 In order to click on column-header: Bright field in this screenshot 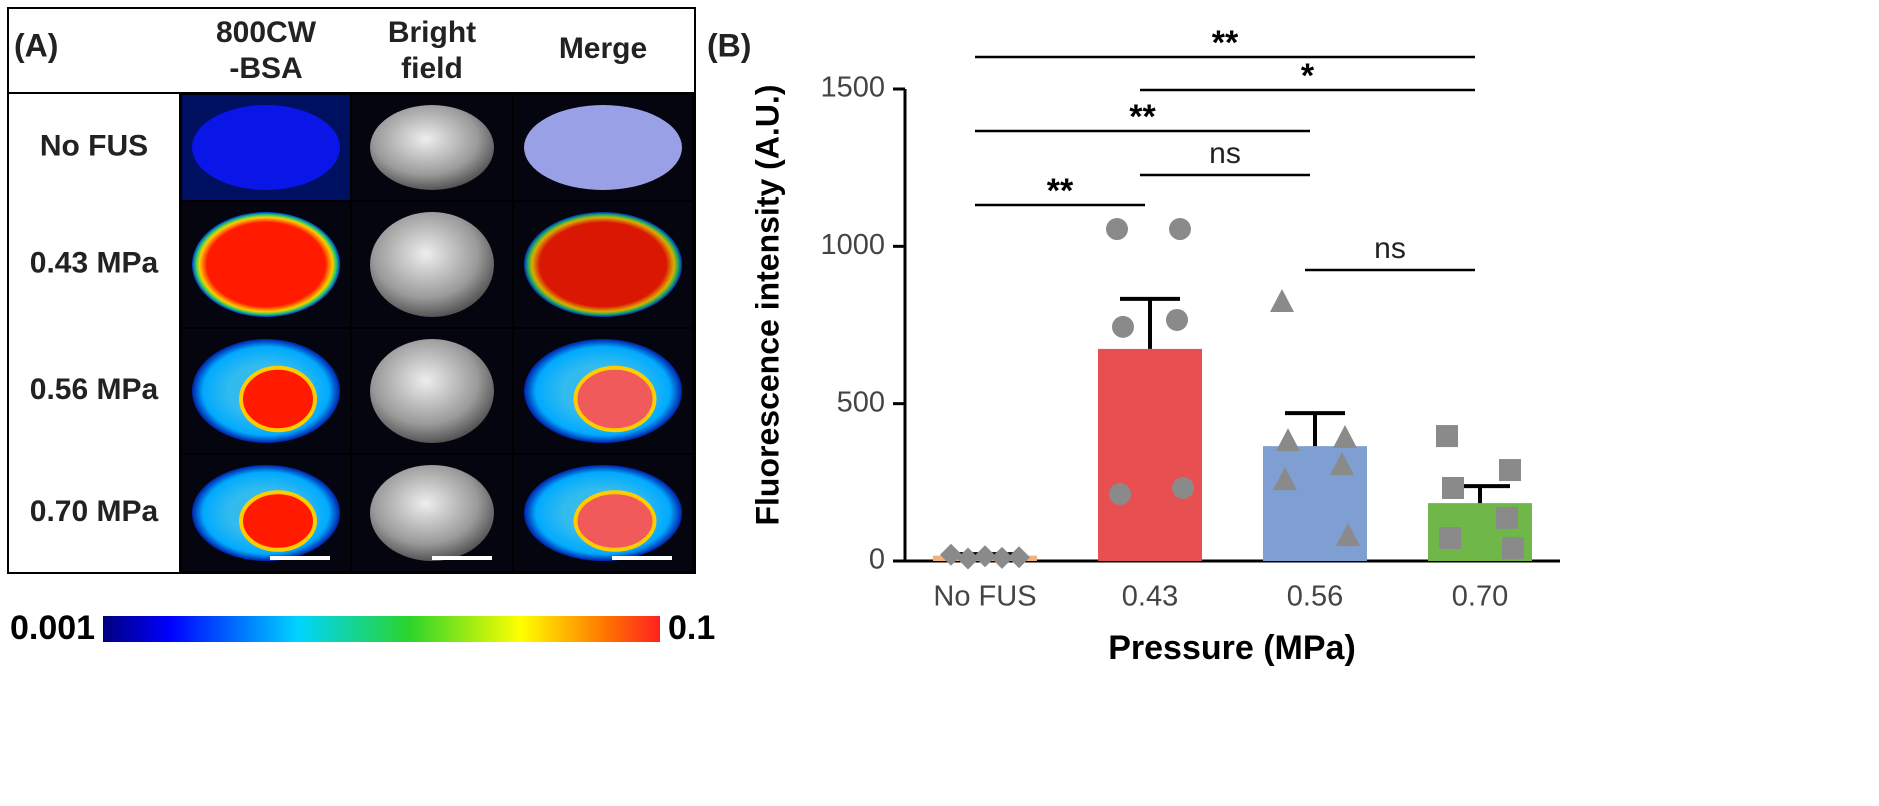, I will do `click(432, 50)`.